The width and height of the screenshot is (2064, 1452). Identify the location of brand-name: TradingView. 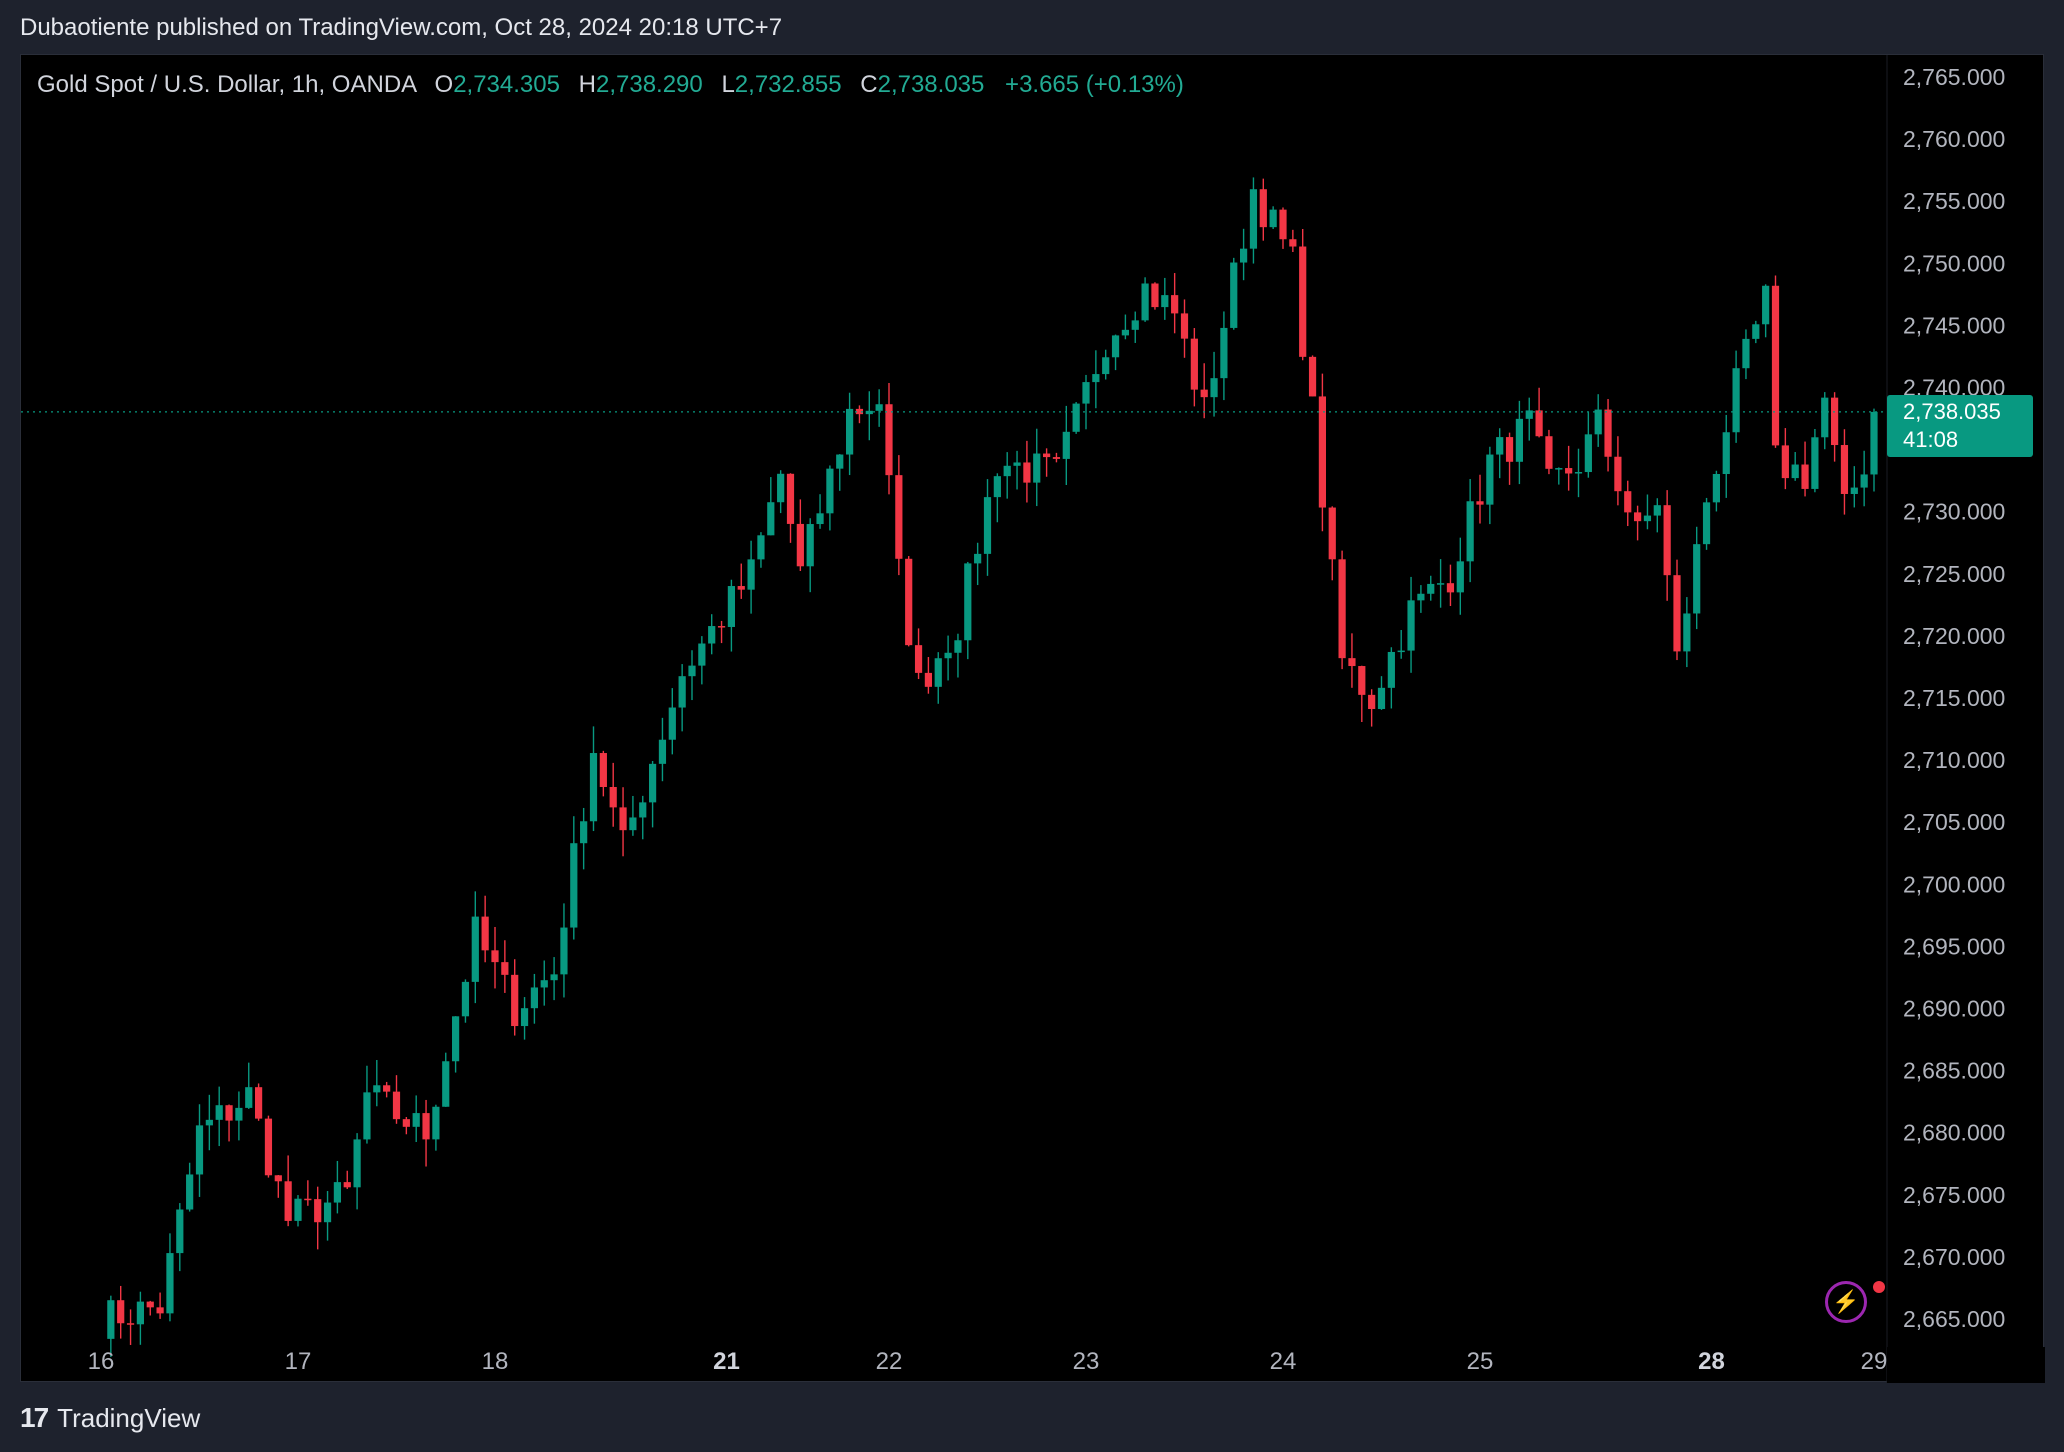
(129, 1417).